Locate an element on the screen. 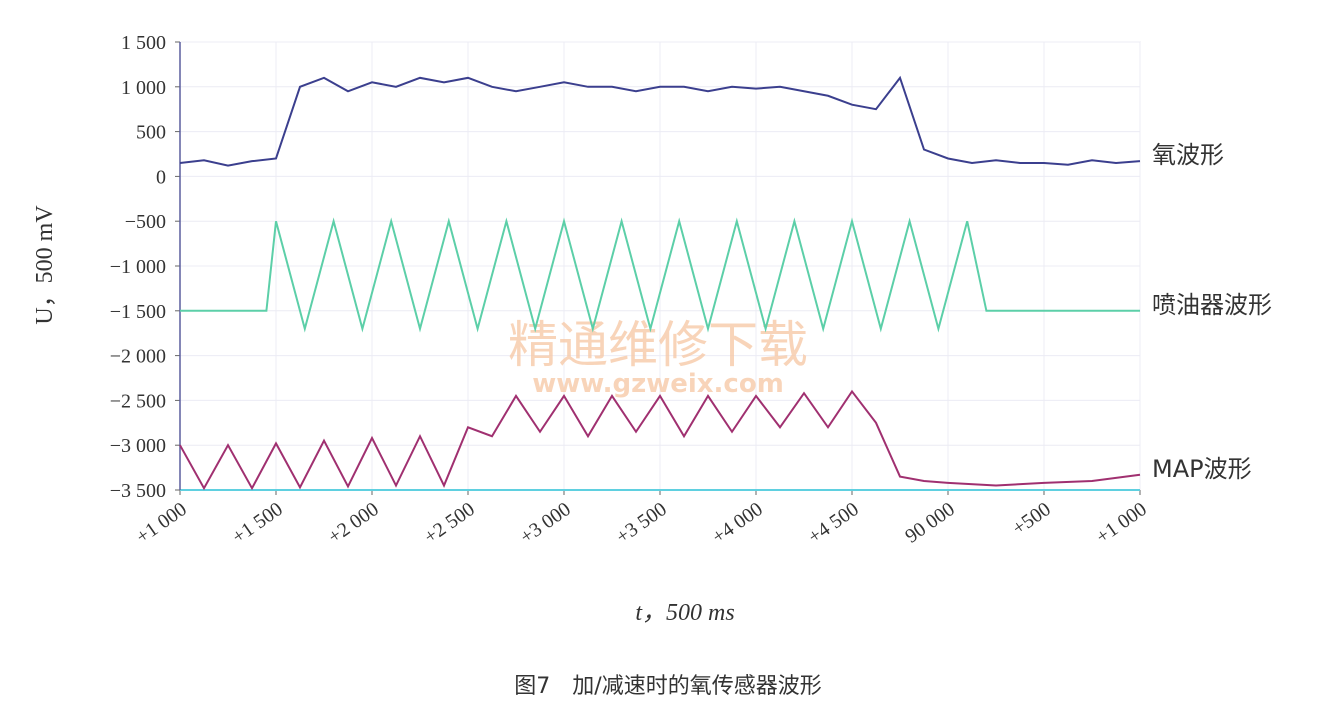 The width and height of the screenshot is (1317, 719). x-tick-label: +4 000 is located at coordinates (737, 523).